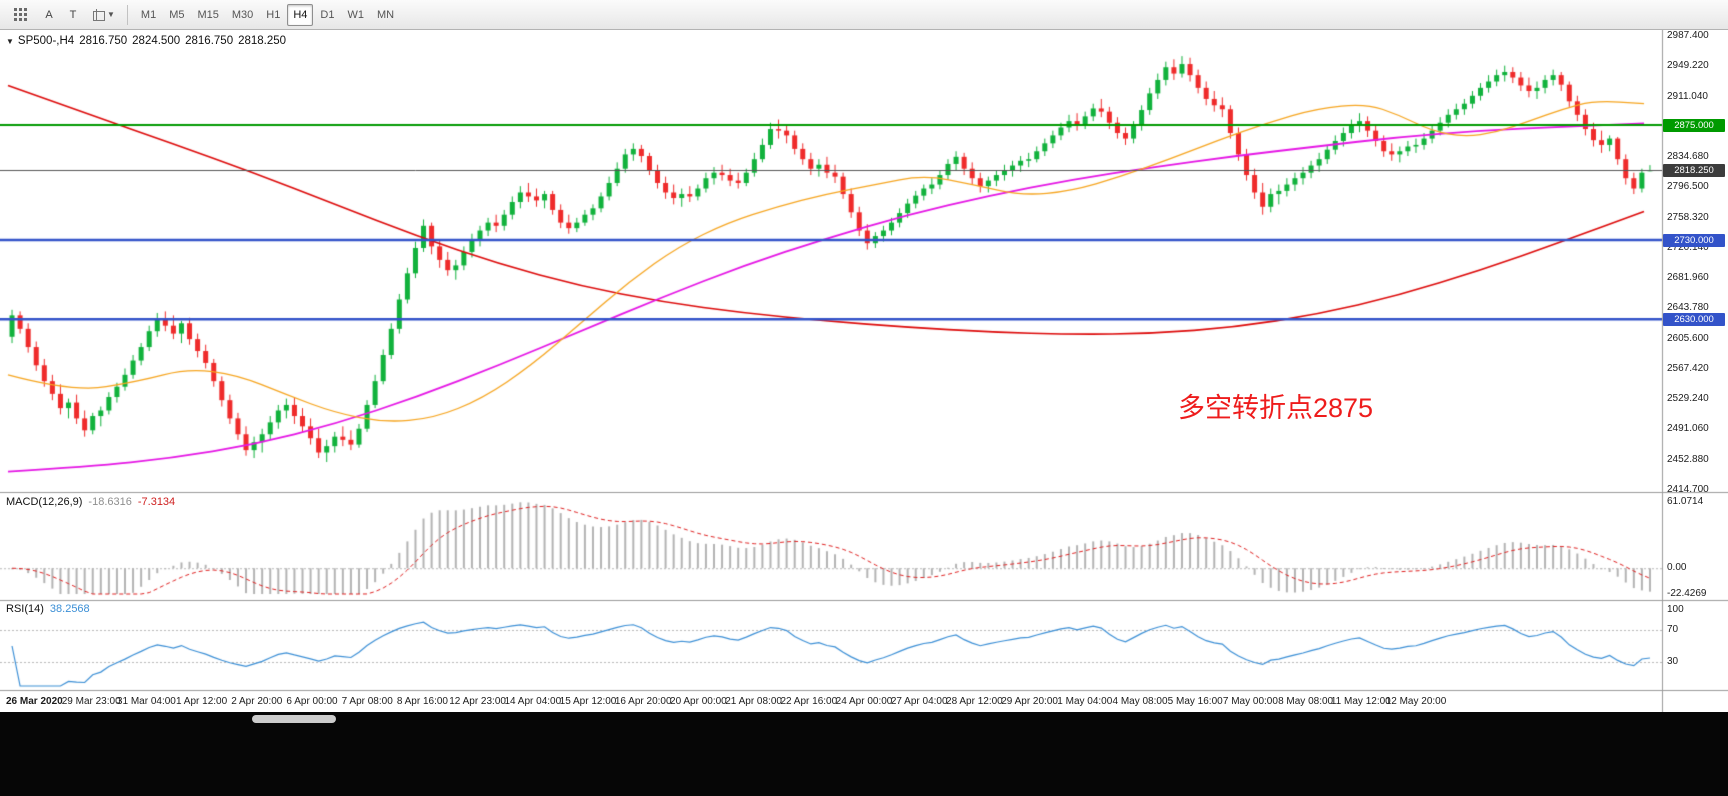  I want to click on price-axis-label: 2681.960, so click(1688, 278).